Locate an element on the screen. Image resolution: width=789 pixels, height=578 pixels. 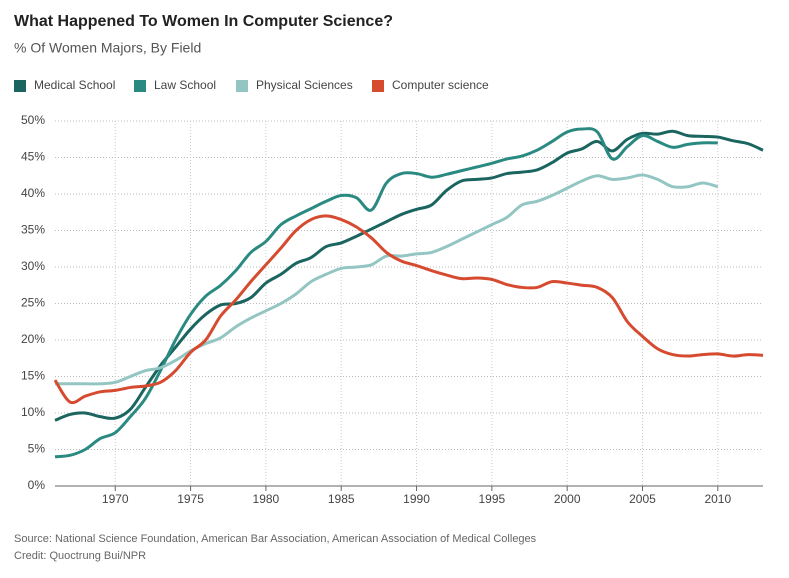
x-tick-label: 2010 is located at coordinates (717, 499).